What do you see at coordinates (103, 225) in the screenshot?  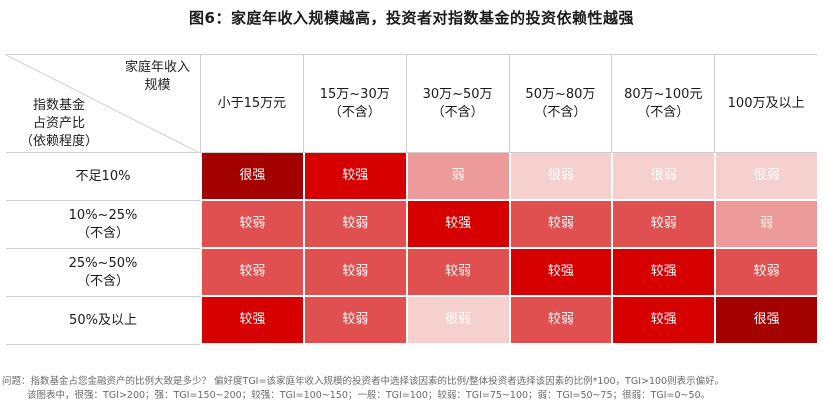 I see `row-header: 10%~25% （不含）` at bounding box center [103, 225].